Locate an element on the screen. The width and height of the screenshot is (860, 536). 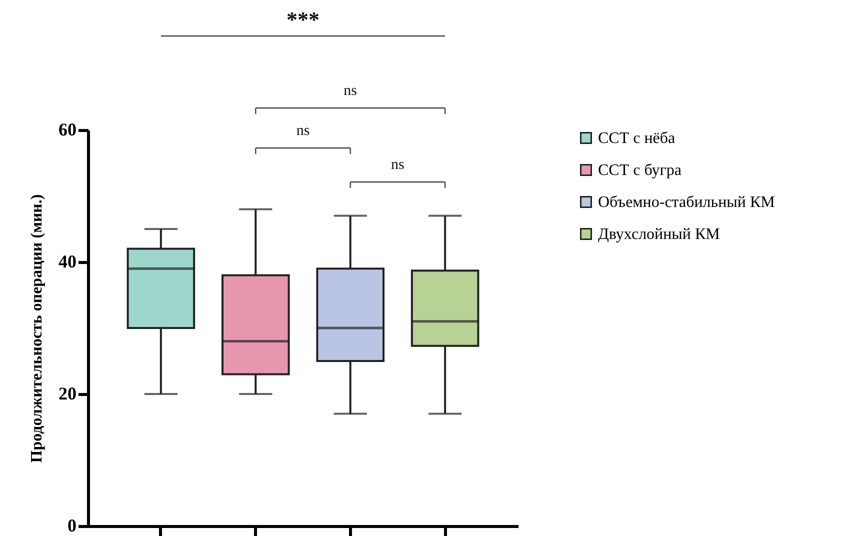
y-tick-label: 20 is located at coordinates (67, 394).